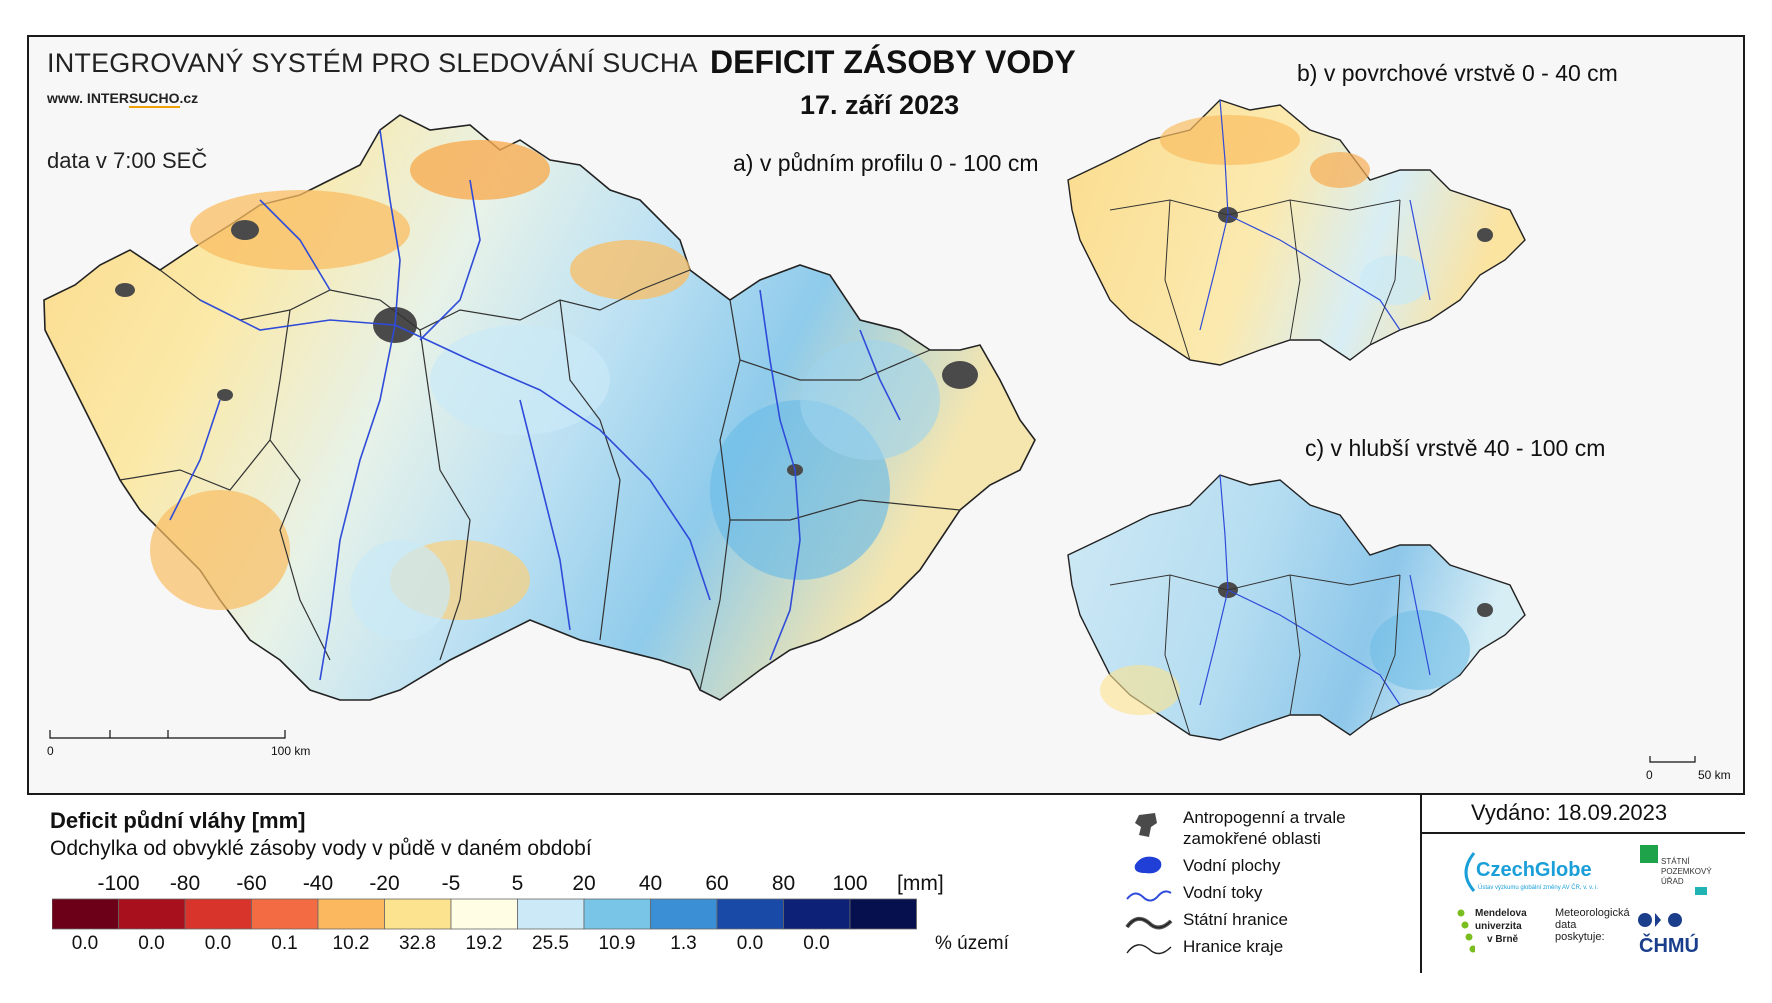  I want to click on surplus-patch-east, so click(870, 400).